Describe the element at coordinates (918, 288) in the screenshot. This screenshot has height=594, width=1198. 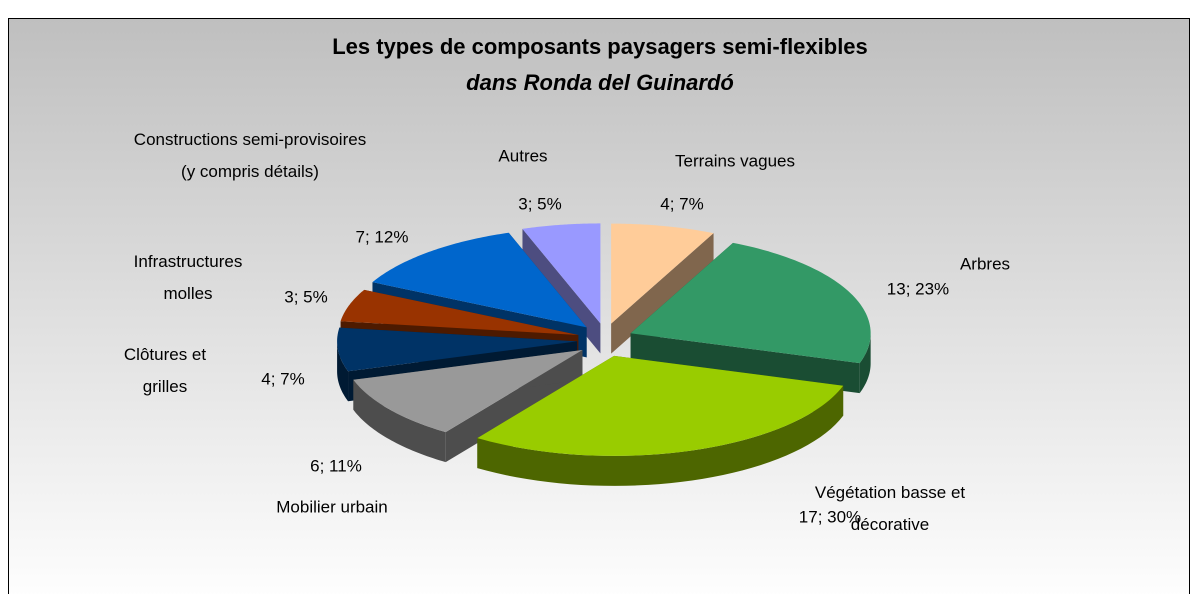
I see `value-label: 13; 23%` at that location.